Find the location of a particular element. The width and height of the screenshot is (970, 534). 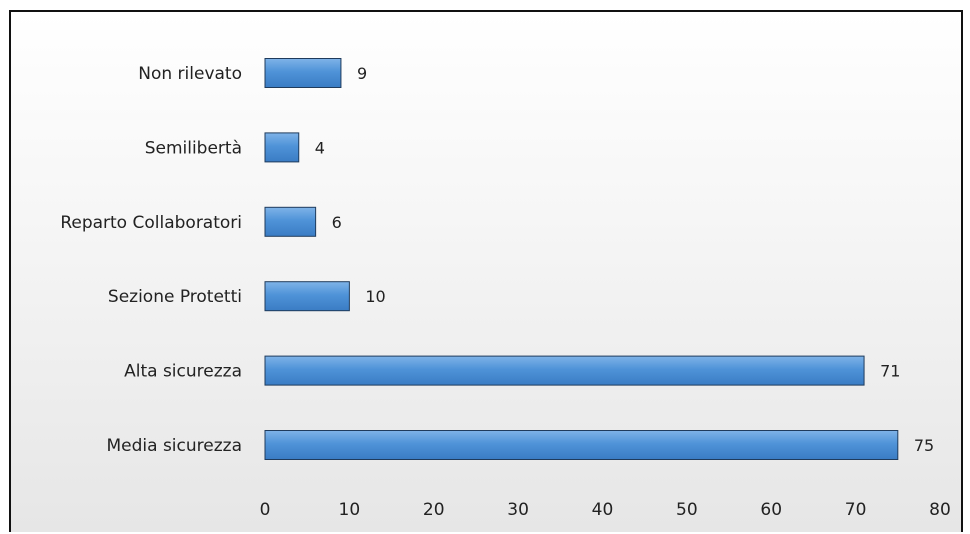

value-label-non-rilevato: 9 is located at coordinates (362, 73).